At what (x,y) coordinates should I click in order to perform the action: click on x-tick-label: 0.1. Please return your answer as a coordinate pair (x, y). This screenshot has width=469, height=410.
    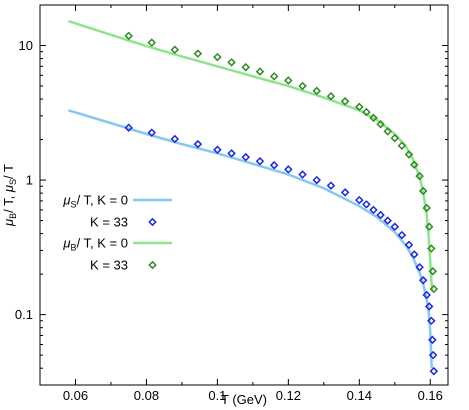
    Looking at the image, I should click on (217, 395).